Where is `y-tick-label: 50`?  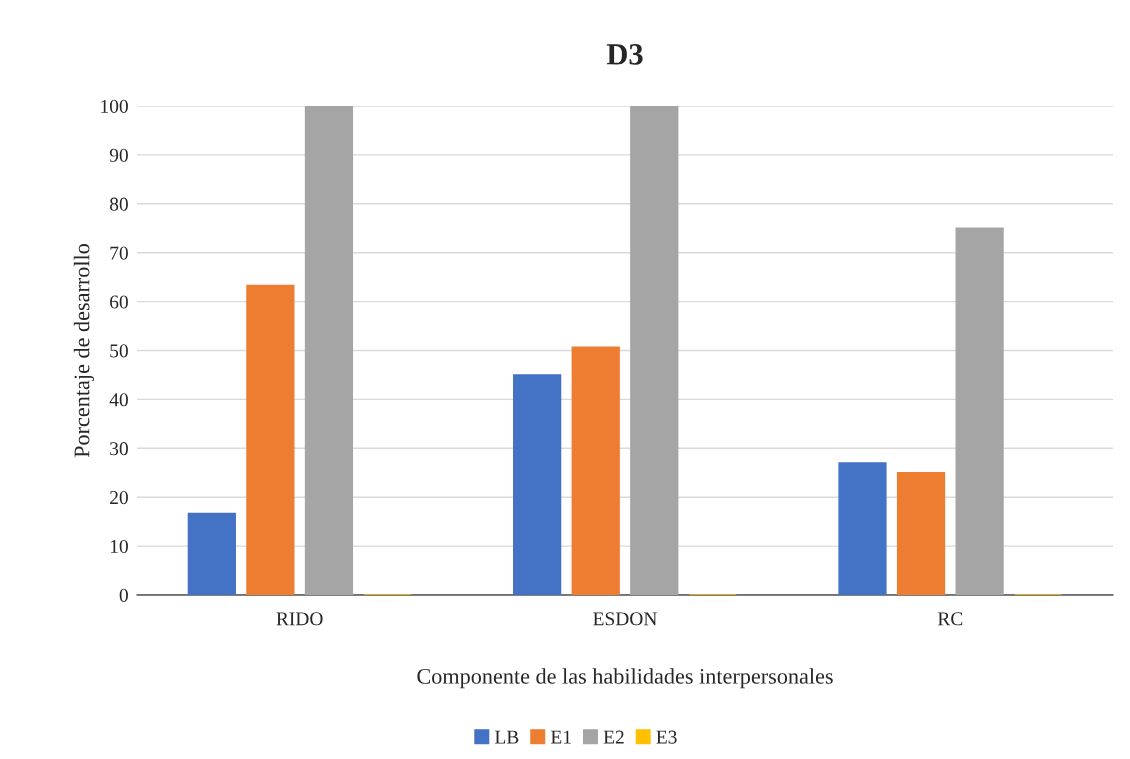
y-tick-label: 50 is located at coordinates (119, 351).